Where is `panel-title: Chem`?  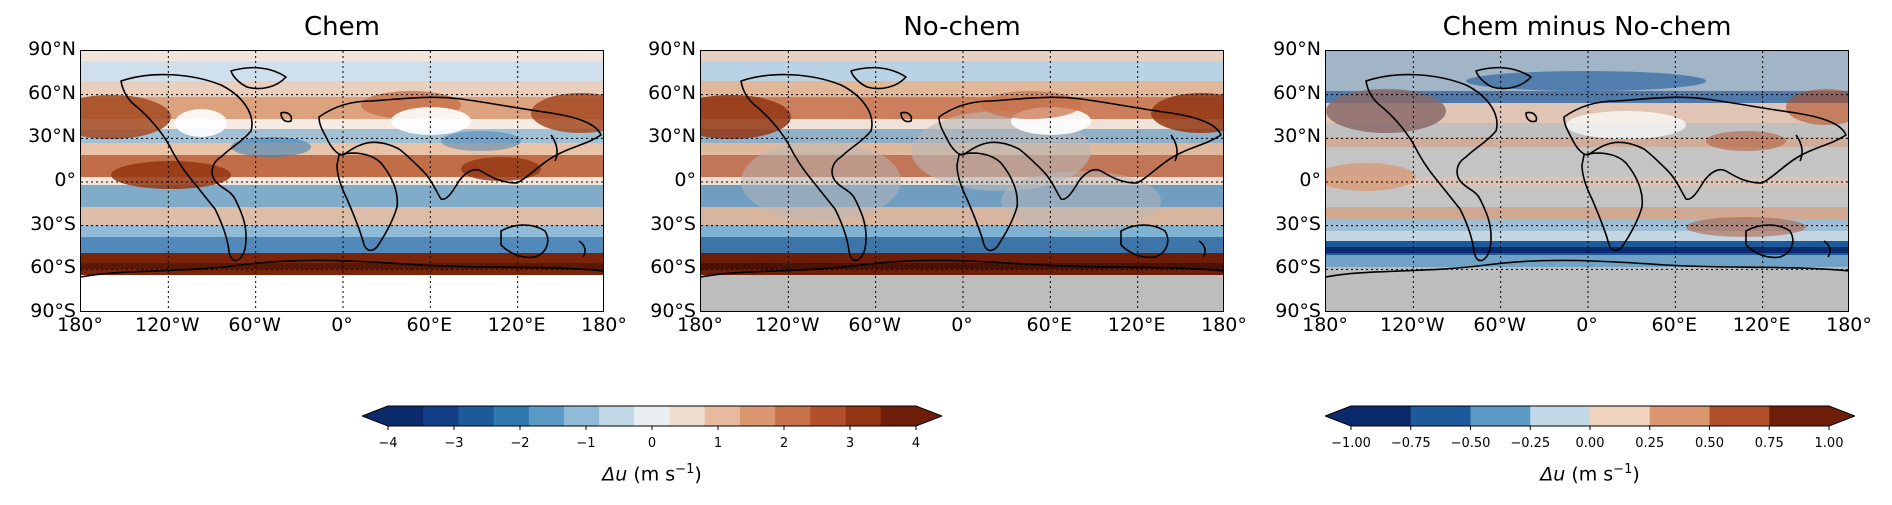
panel-title: Chem is located at coordinates (342, 27).